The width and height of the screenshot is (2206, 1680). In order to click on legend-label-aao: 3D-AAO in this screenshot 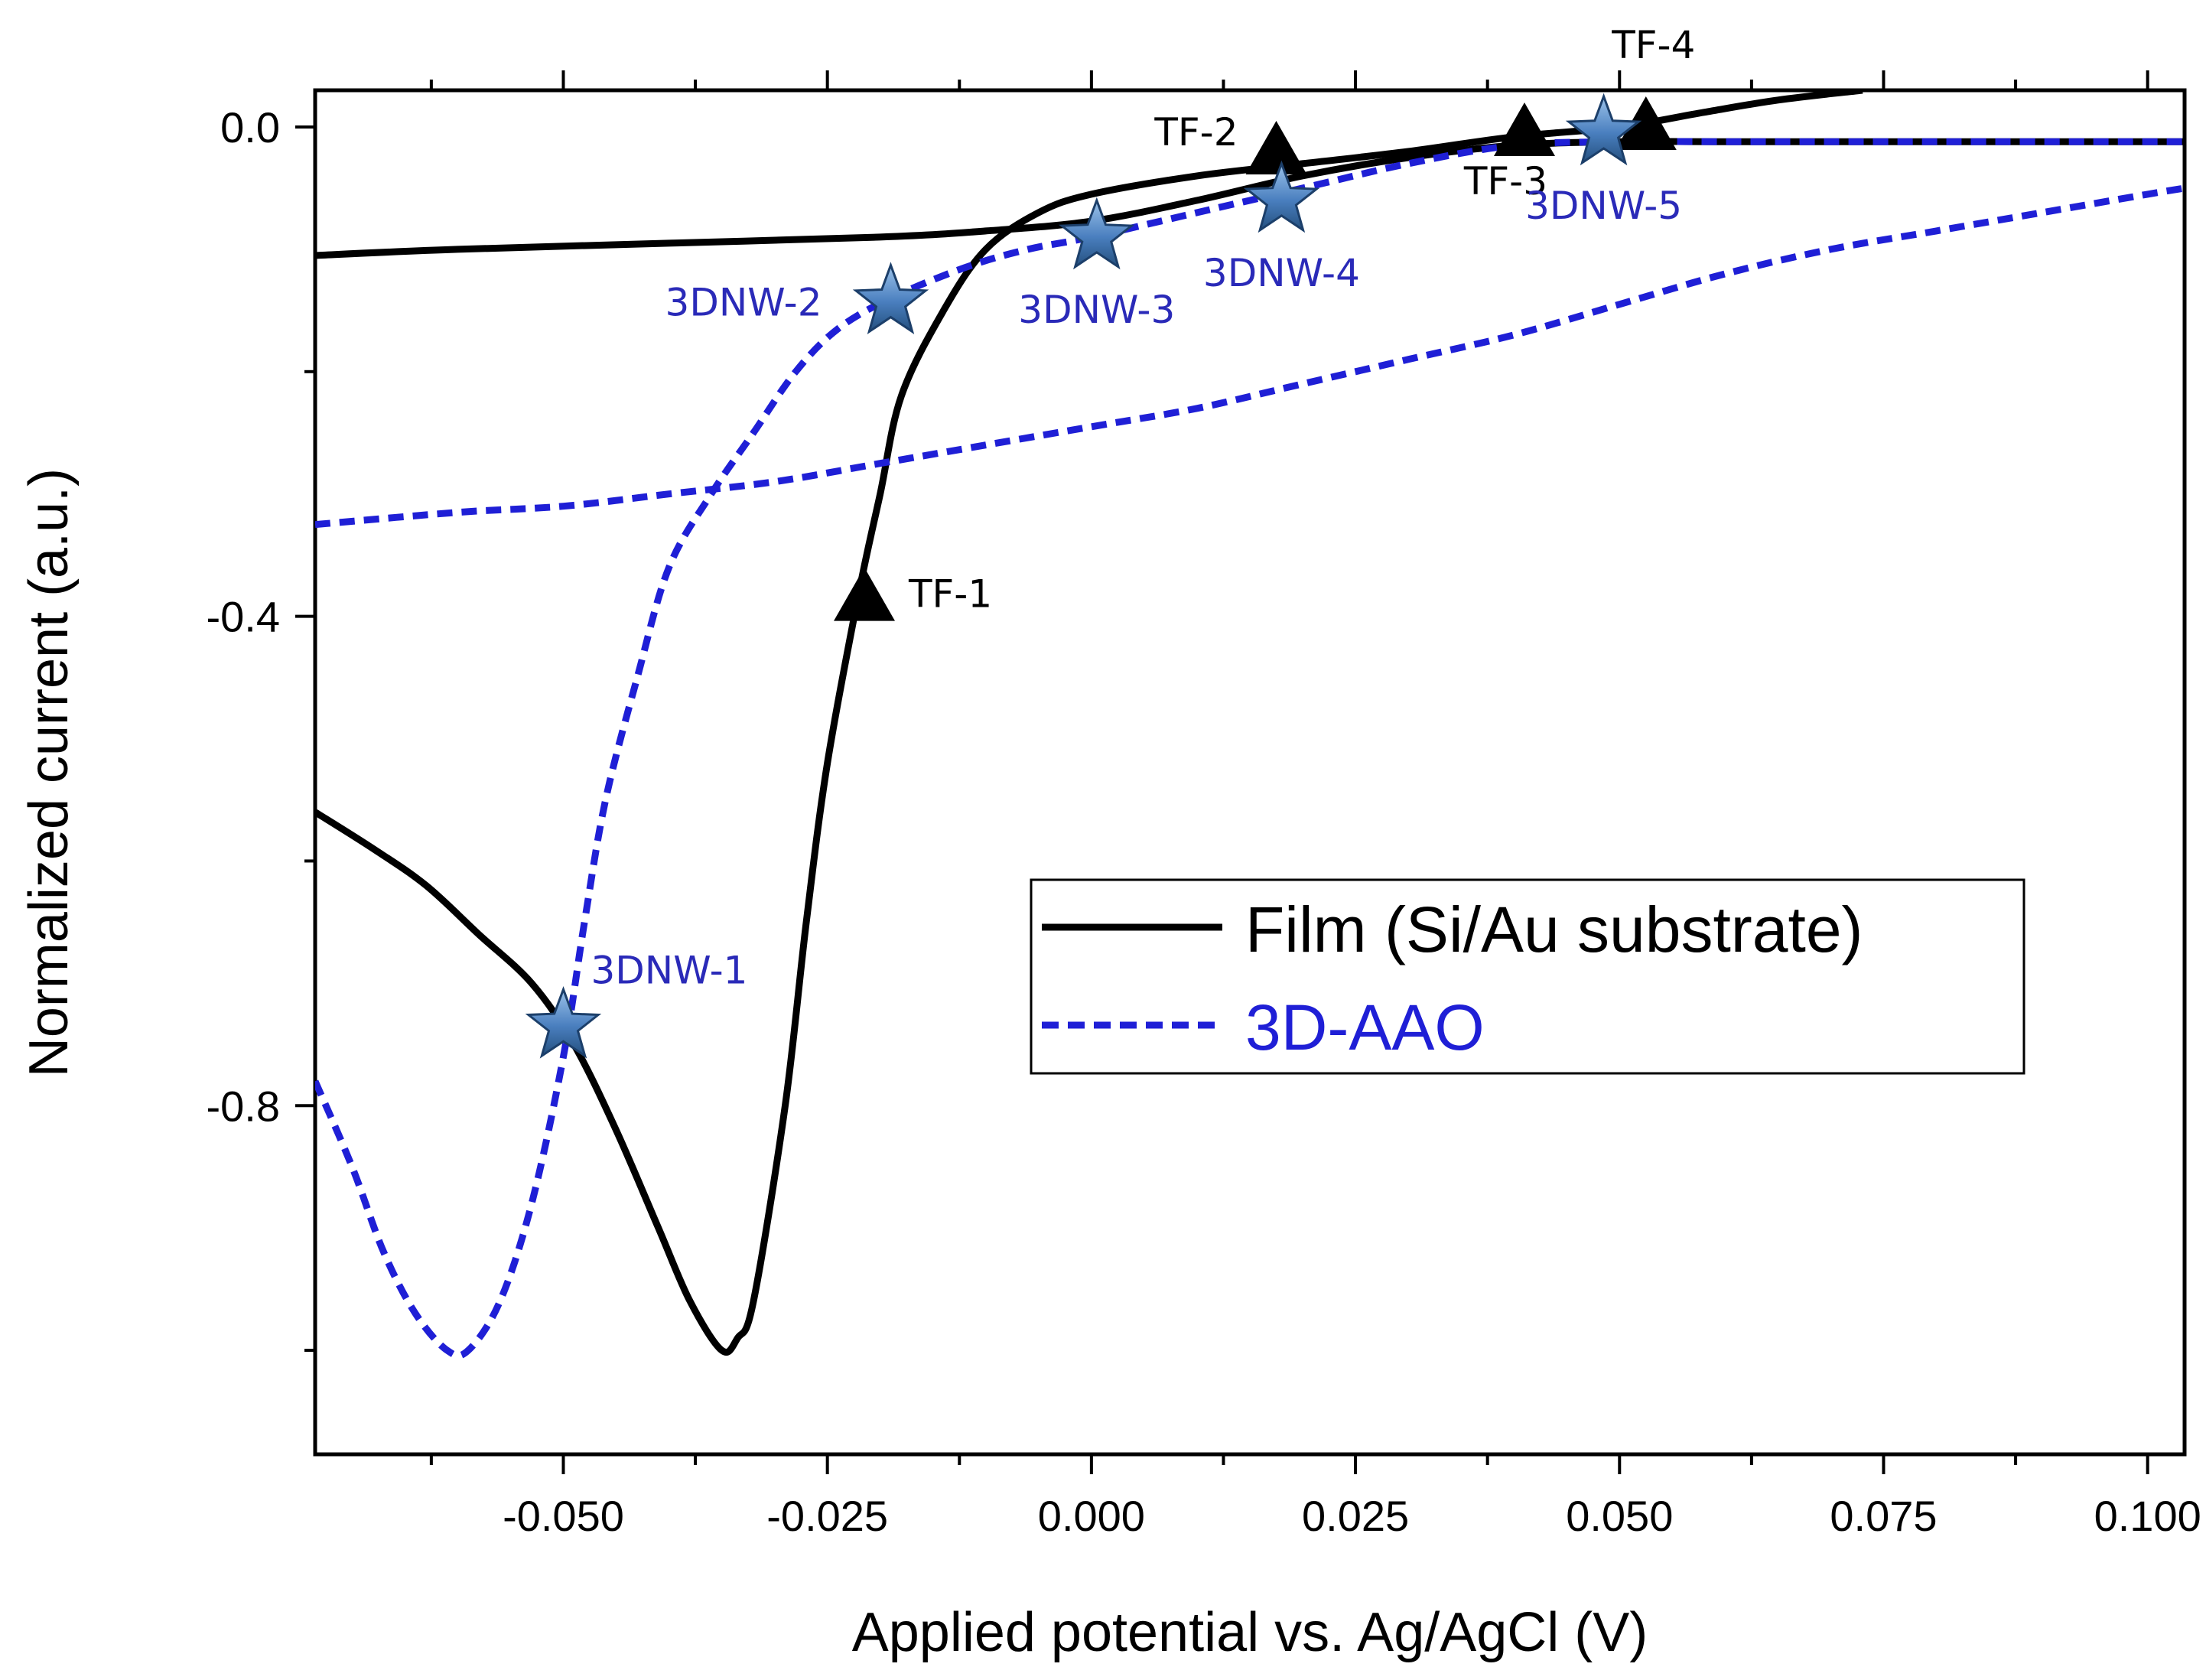, I will do `click(1365, 1027)`.